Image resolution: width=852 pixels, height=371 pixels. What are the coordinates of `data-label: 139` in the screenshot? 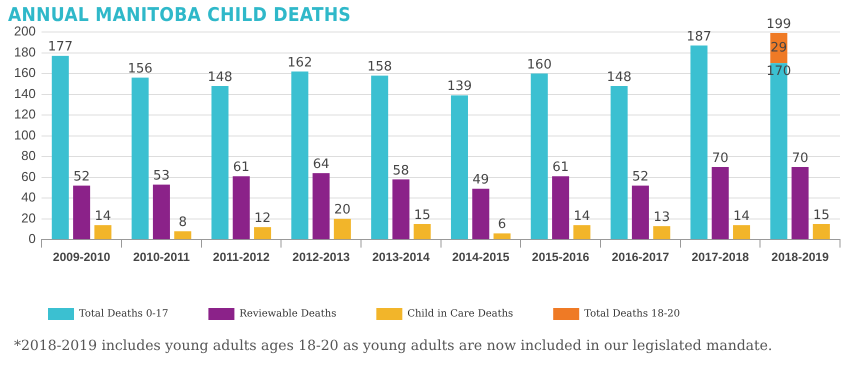 It's located at (459, 86).